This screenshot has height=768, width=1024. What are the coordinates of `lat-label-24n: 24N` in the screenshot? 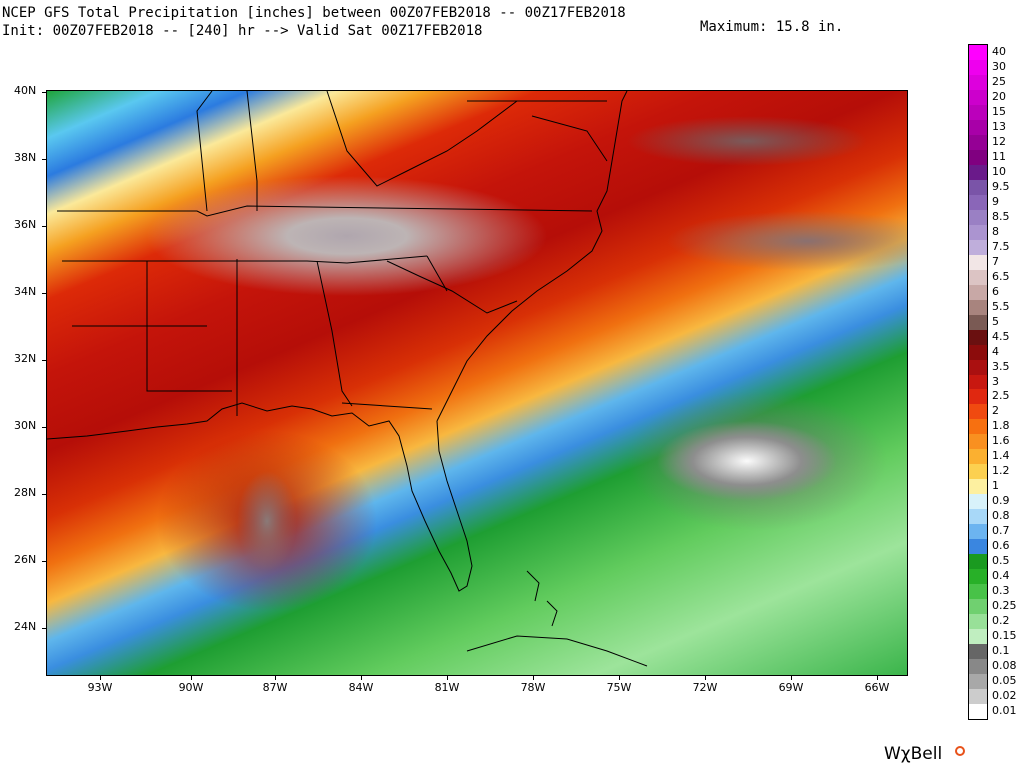 It's located at (25, 626).